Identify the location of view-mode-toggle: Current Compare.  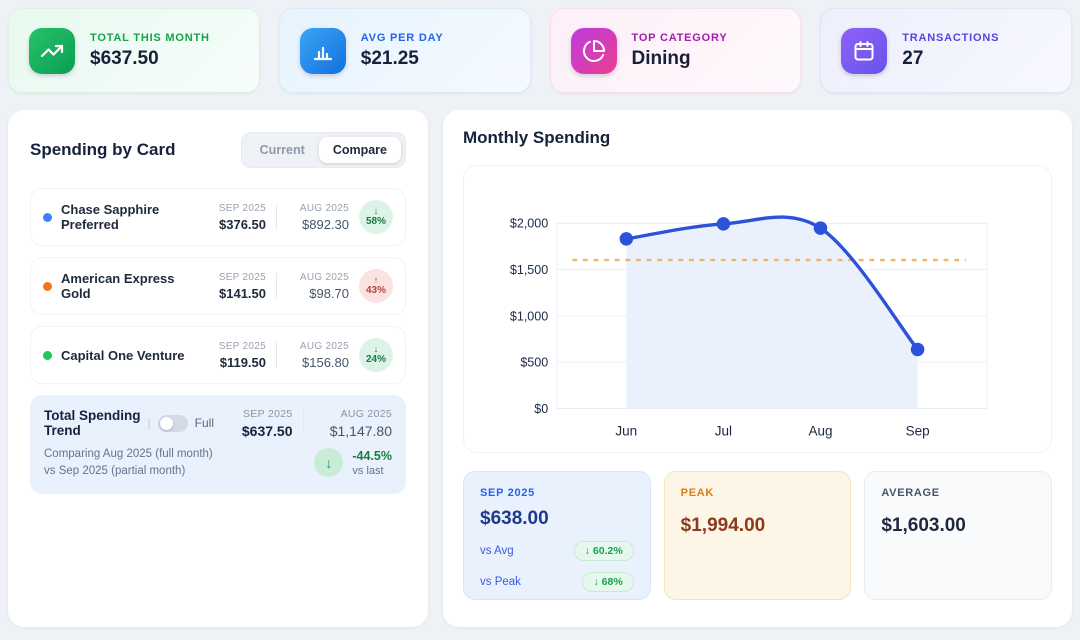
(323, 150).